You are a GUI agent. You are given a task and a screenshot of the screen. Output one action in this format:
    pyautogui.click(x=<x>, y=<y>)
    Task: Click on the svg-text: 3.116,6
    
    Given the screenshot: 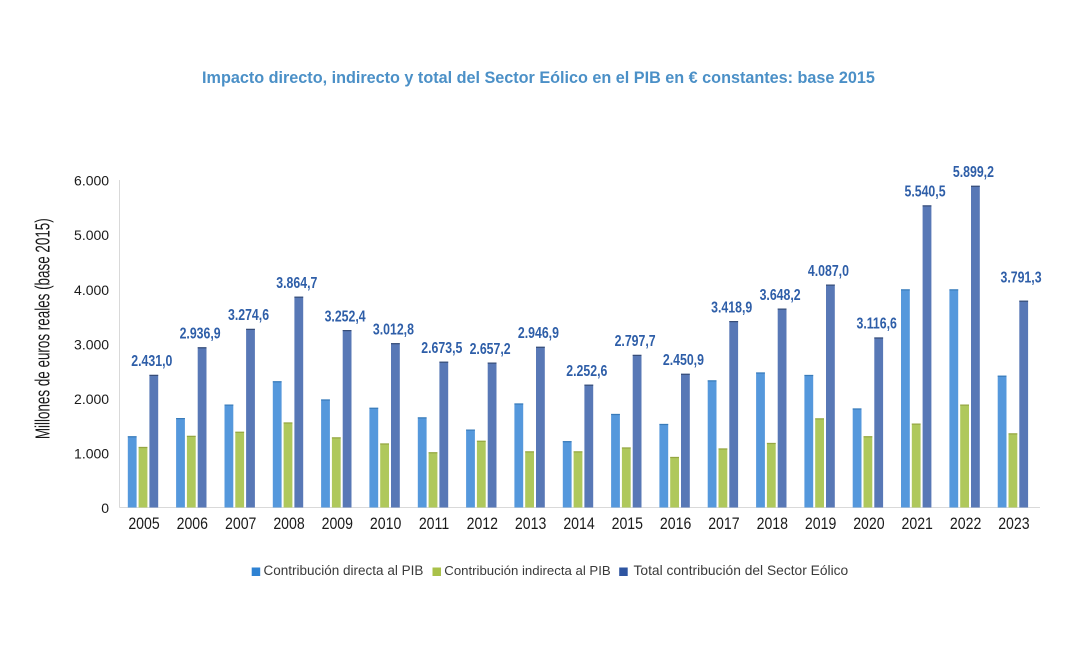 What is the action you would take?
    pyautogui.click(x=877, y=324)
    